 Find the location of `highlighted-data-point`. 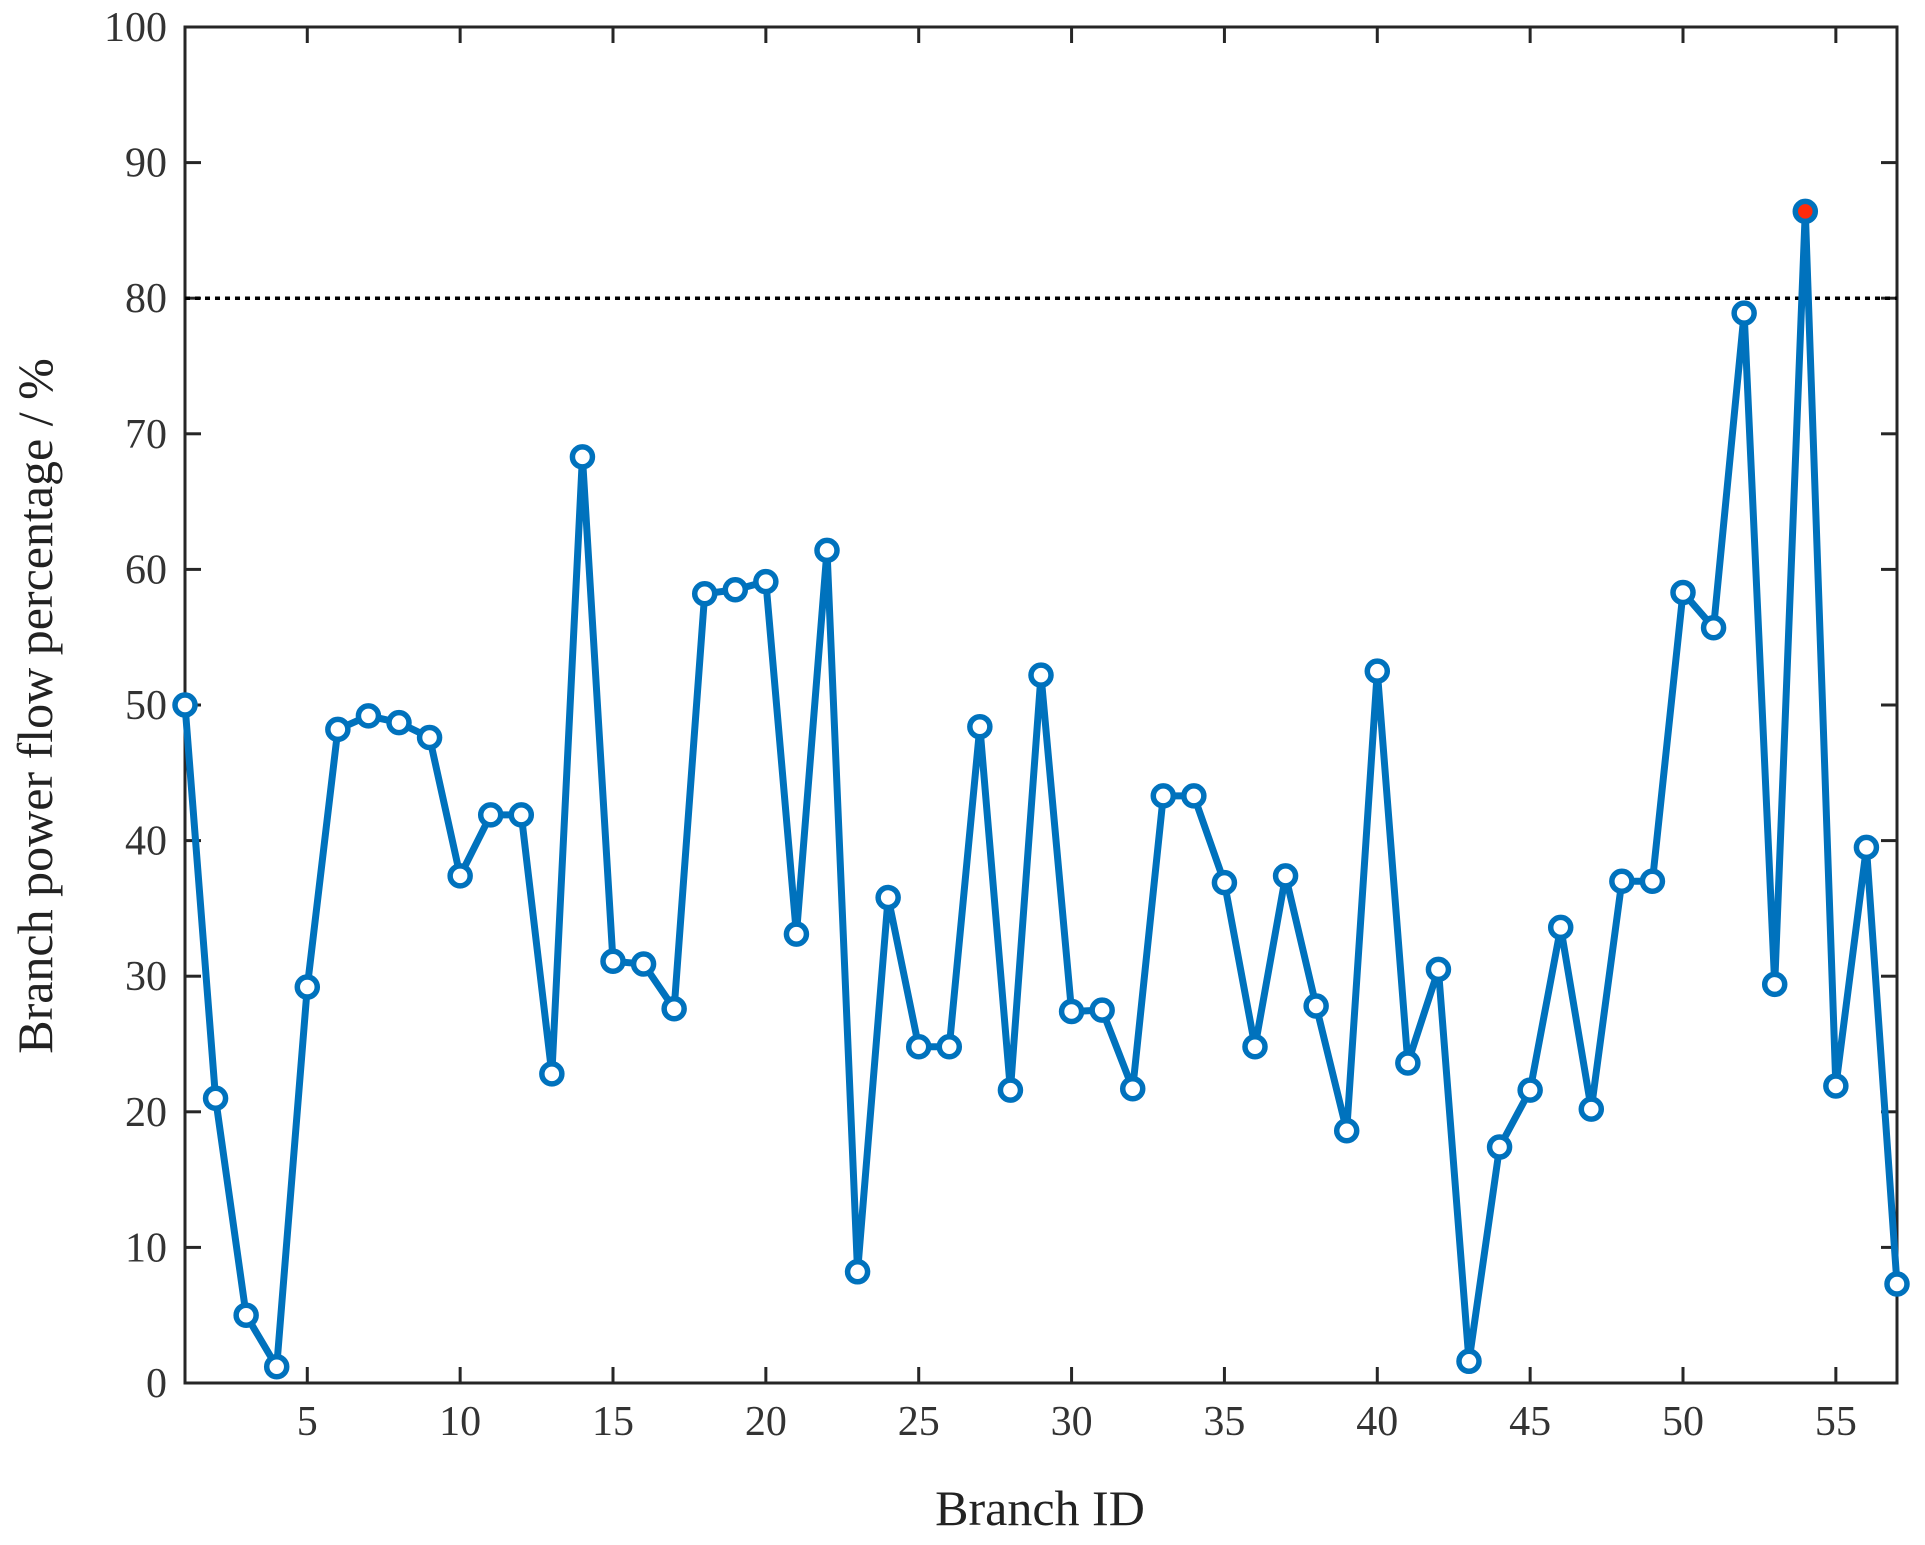

highlighted-data-point is located at coordinates (1805, 211).